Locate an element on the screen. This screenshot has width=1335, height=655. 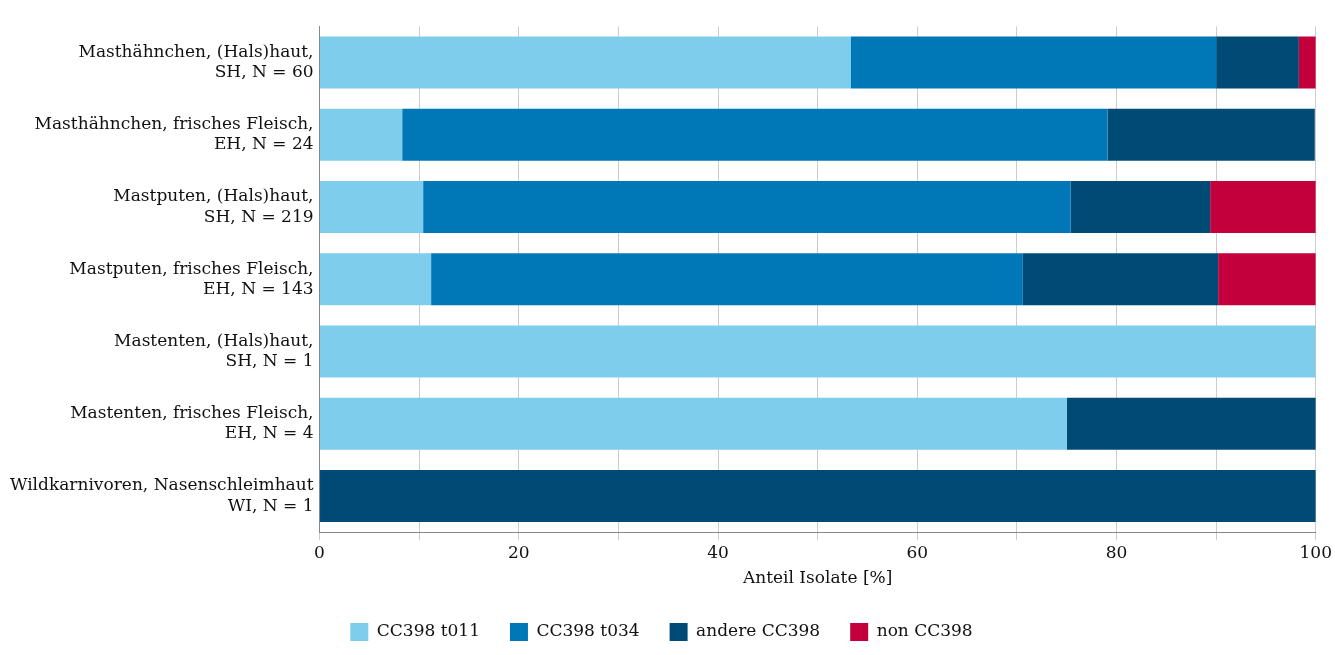
legend-label: CC398 t034 is located at coordinates (588, 630).